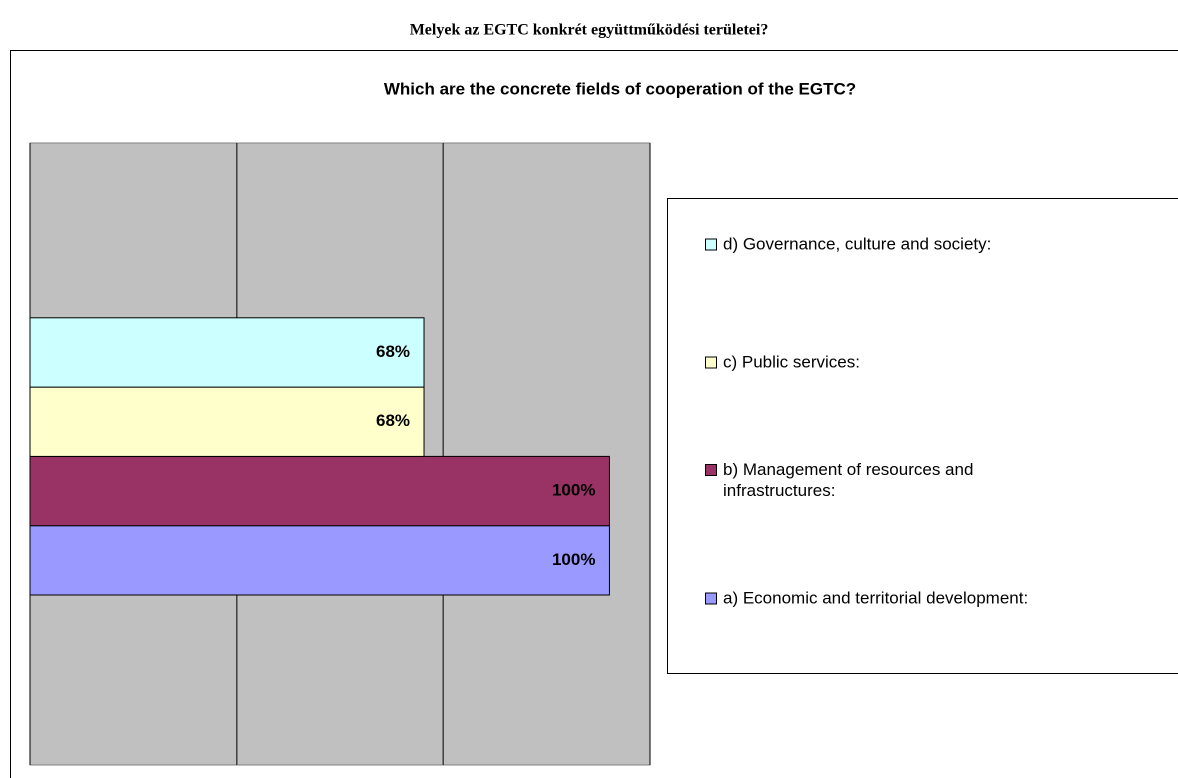  I want to click on legend-label: c) Public services:, so click(791, 362).